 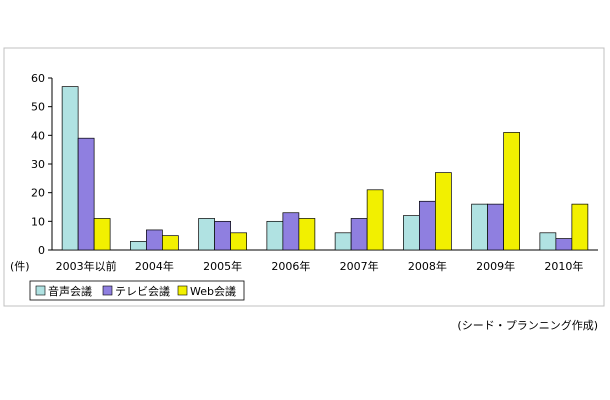 I want to click on x-category-label: 2009年, so click(x=495, y=266).